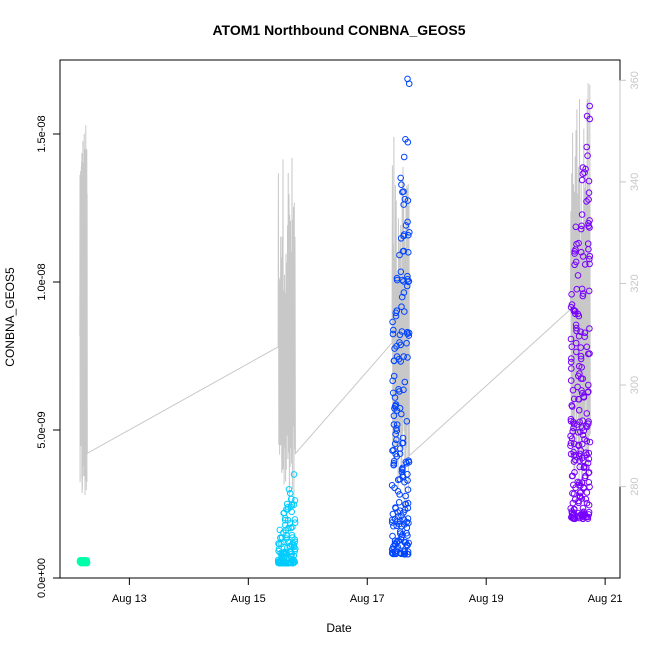  I want to click on x-tick-label: Aug 15, so click(248, 599).